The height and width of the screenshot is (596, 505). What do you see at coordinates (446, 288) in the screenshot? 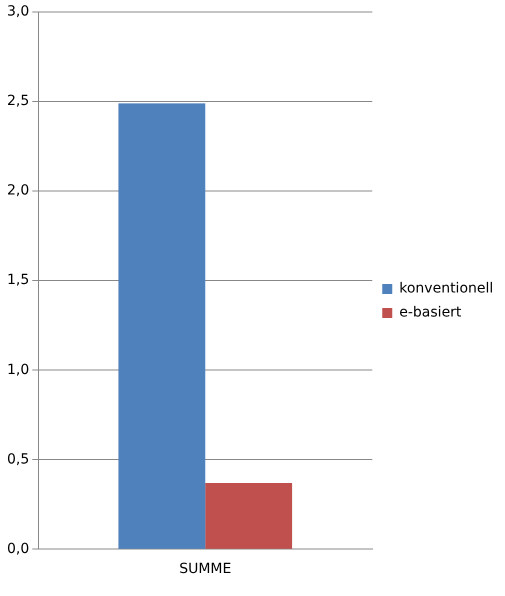
I see `legend-label: konventionell` at bounding box center [446, 288].